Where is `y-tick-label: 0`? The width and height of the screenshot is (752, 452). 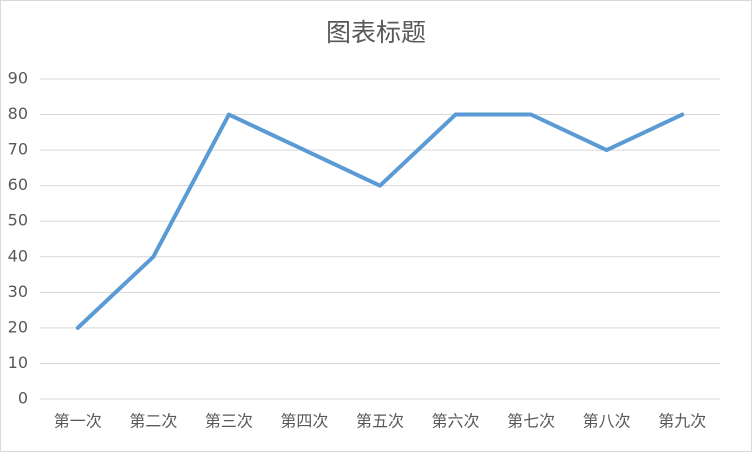
y-tick-label: 0 is located at coordinates (23, 398).